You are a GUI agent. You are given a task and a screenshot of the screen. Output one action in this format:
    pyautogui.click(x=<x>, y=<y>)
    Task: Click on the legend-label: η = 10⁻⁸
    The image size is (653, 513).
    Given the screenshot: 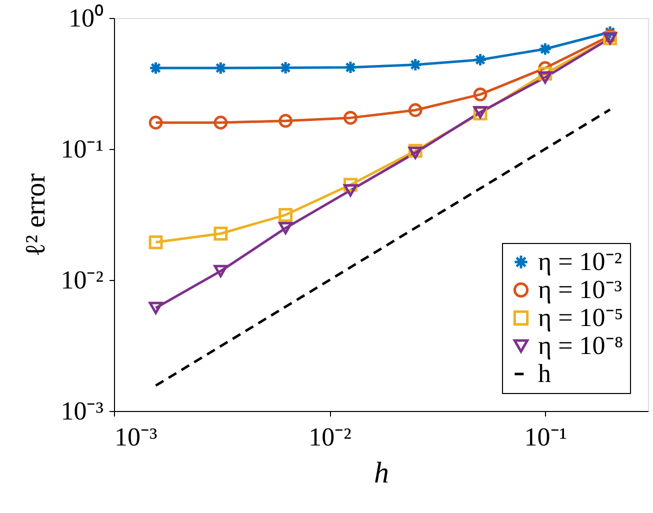 What is the action you would take?
    pyautogui.click(x=581, y=345)
    